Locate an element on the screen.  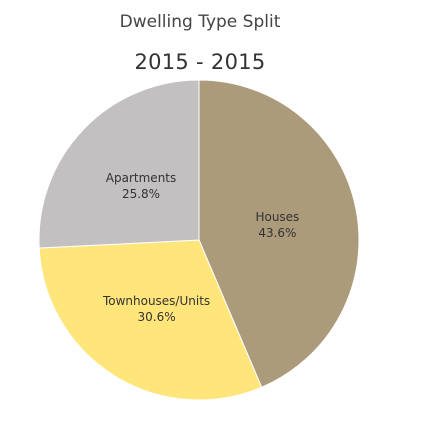
slice-value-label: 43.6% is located at coordinates (277, 233).